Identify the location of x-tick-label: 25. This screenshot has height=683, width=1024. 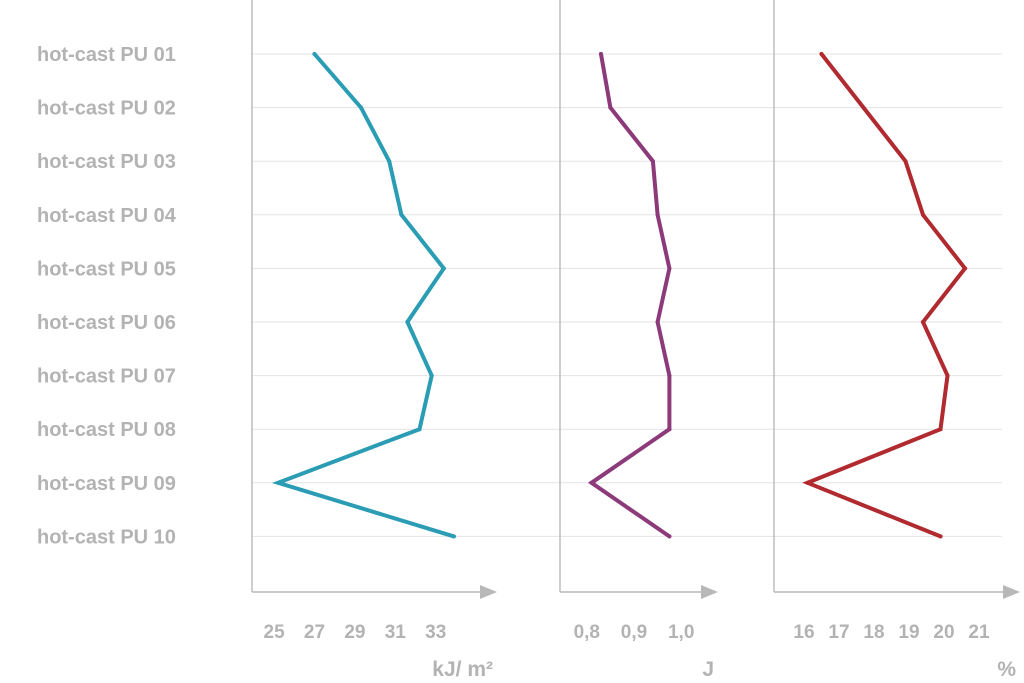
(275, 632).